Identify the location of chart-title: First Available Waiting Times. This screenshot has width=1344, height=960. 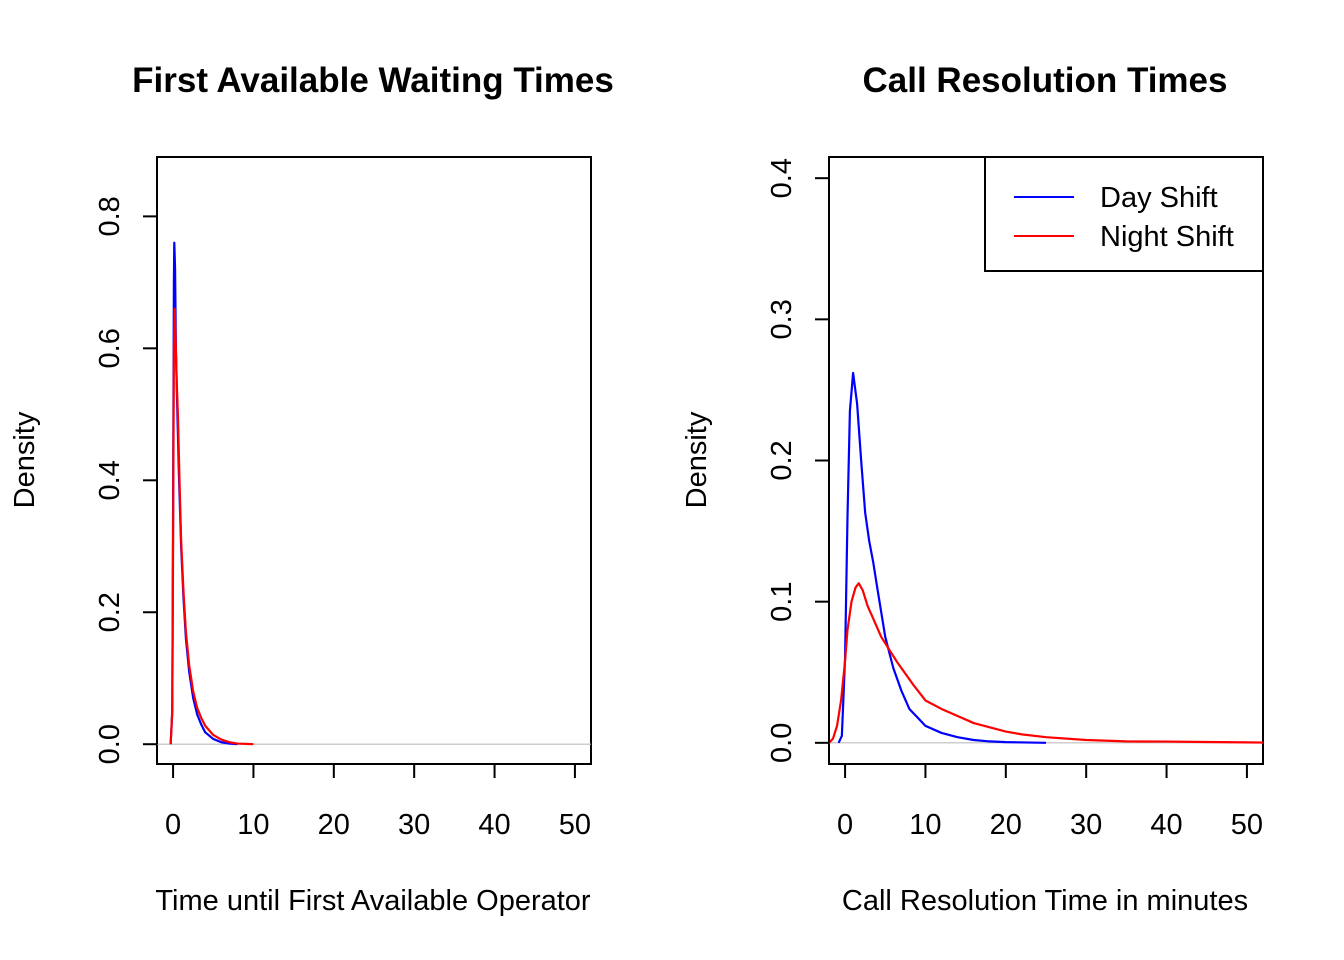
(373, 80).